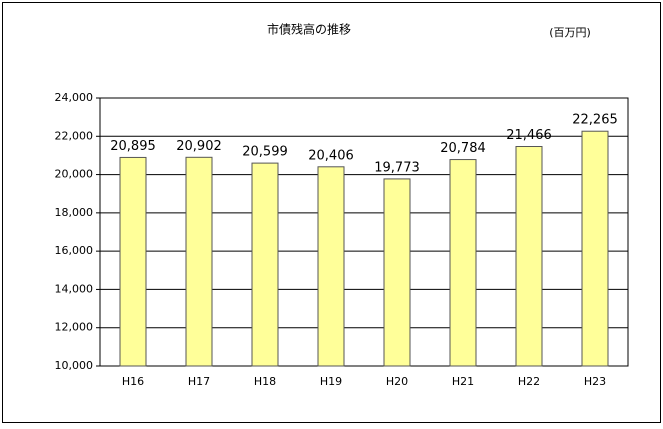 The image size is (663, 429). I want to click on value-label: 20,784, so click(463, 148).